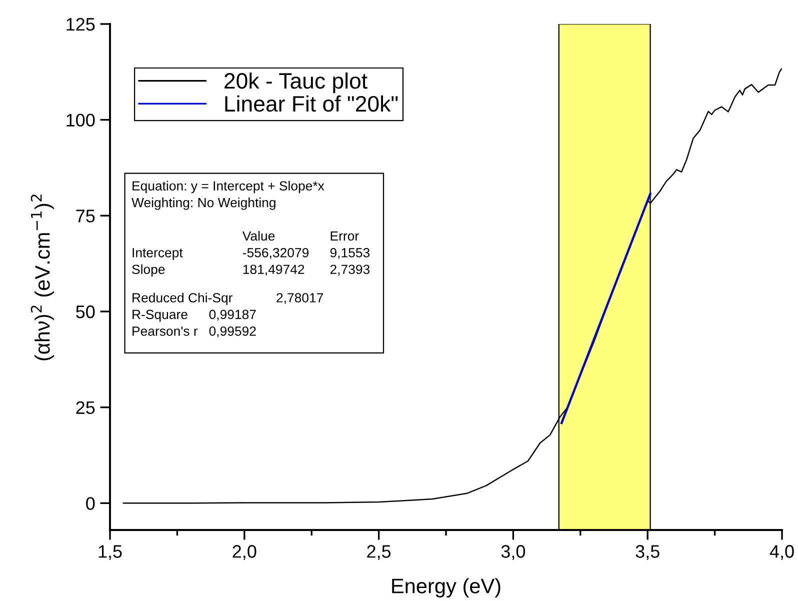 The width and height of the screenshot is (798, 601). What do you see at coordinates (782, 552) in the screenshot?
I see `x-tick-label: 4,0` at bounding box center [782, 552].